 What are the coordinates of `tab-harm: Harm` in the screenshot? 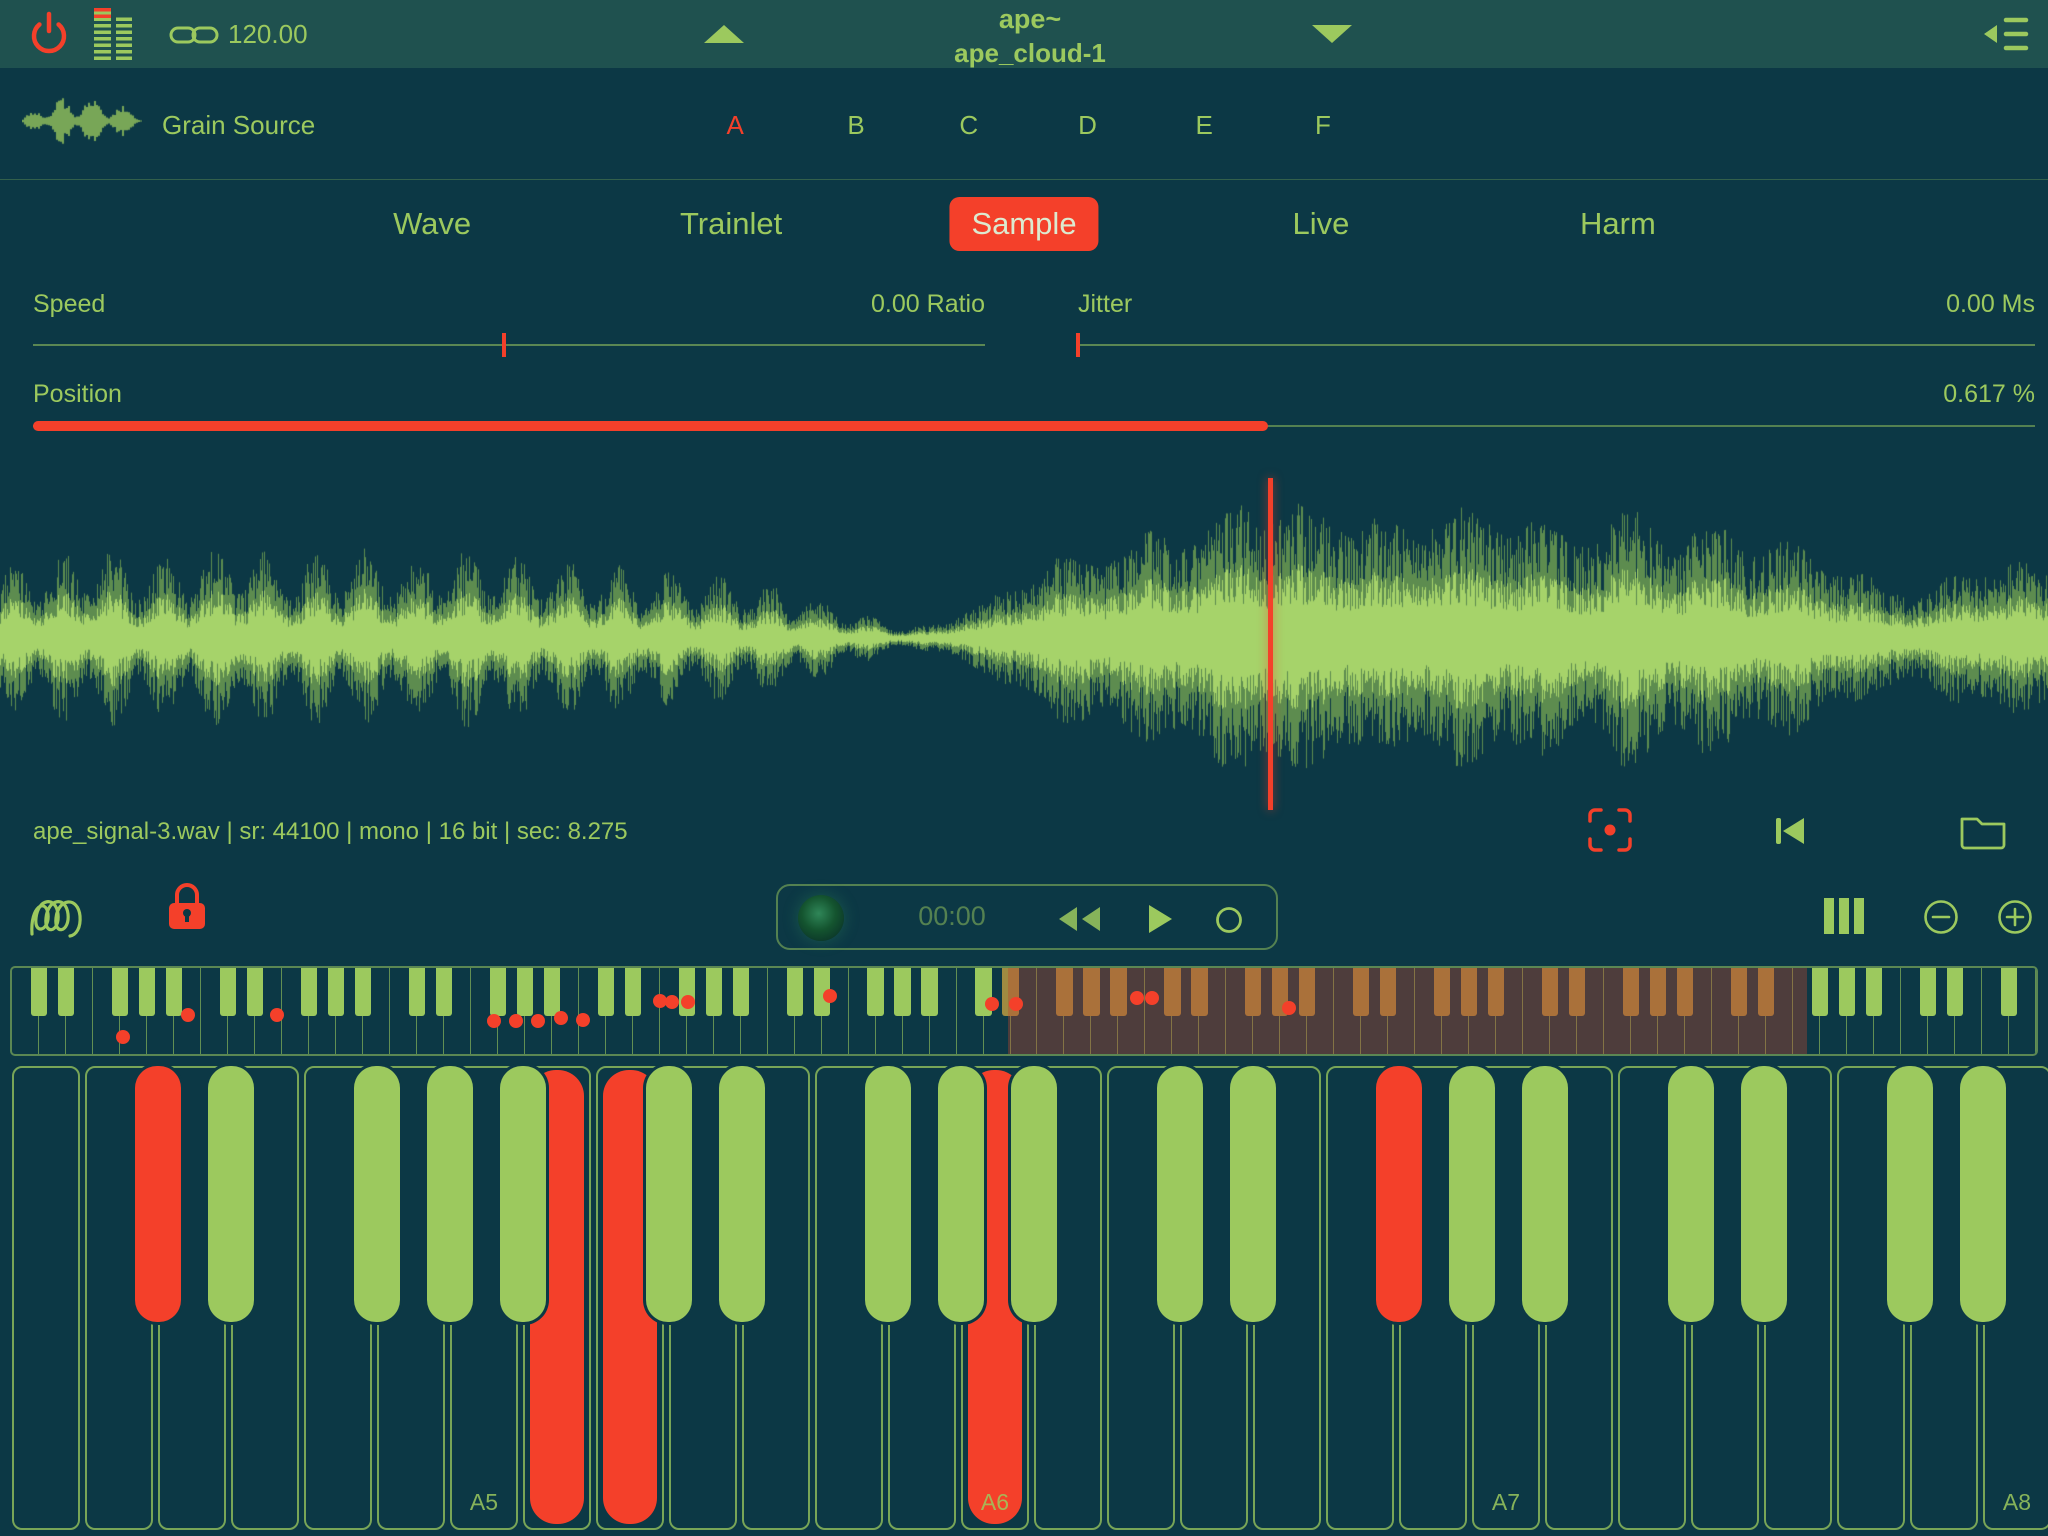 It's located at (1618, 223).